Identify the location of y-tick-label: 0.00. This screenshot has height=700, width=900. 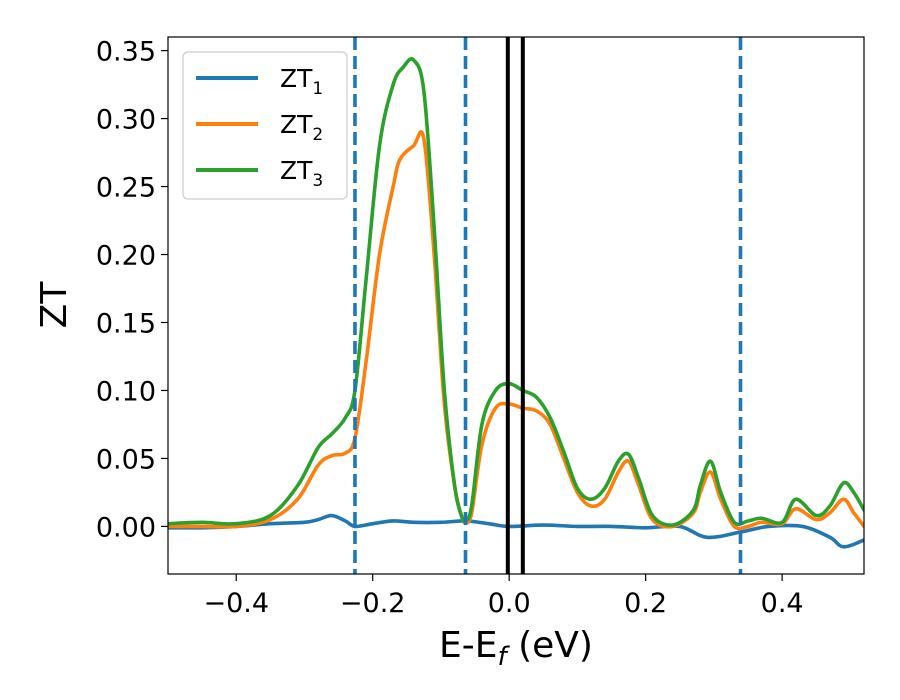
(126, 527).